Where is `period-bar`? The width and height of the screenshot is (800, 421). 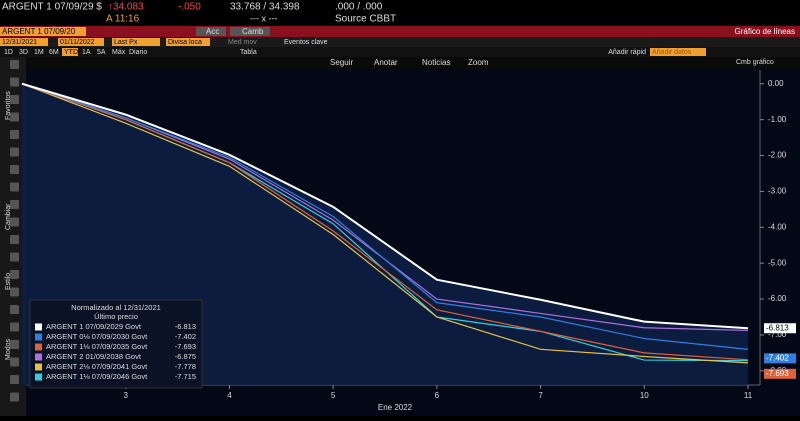
period-bar is located at coordinates (400, 52).